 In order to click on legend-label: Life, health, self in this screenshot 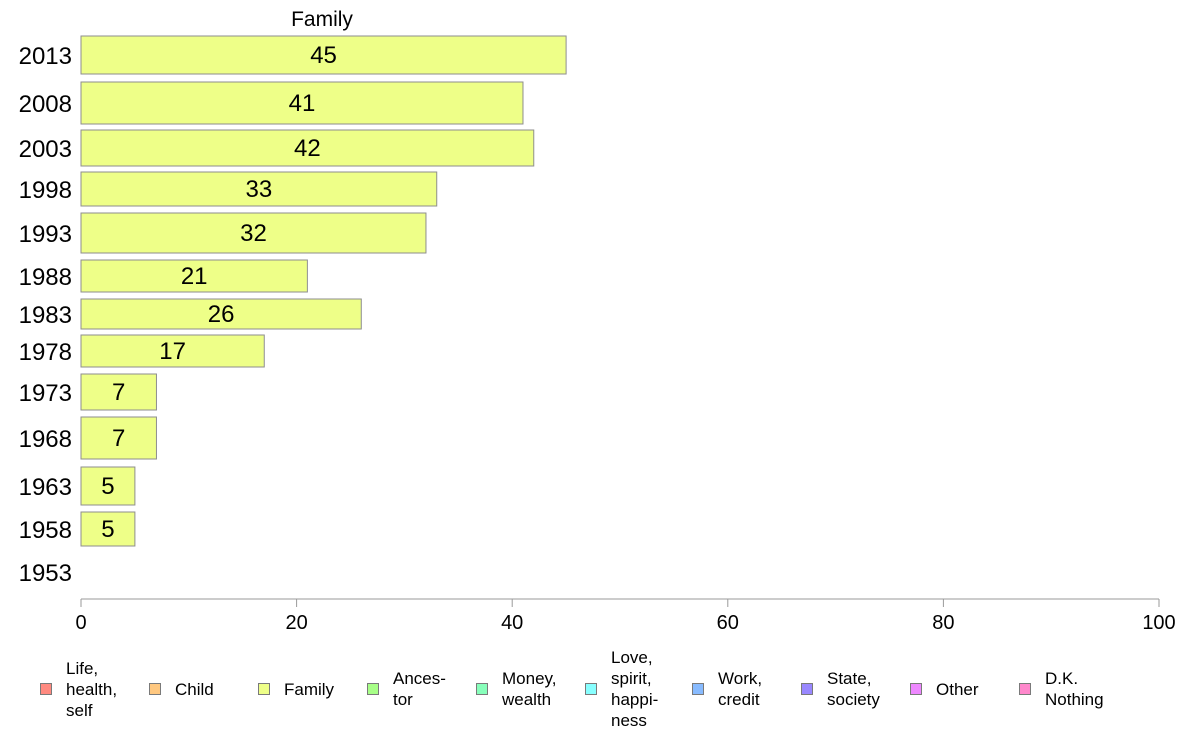, I will do `click(92, 689)`.